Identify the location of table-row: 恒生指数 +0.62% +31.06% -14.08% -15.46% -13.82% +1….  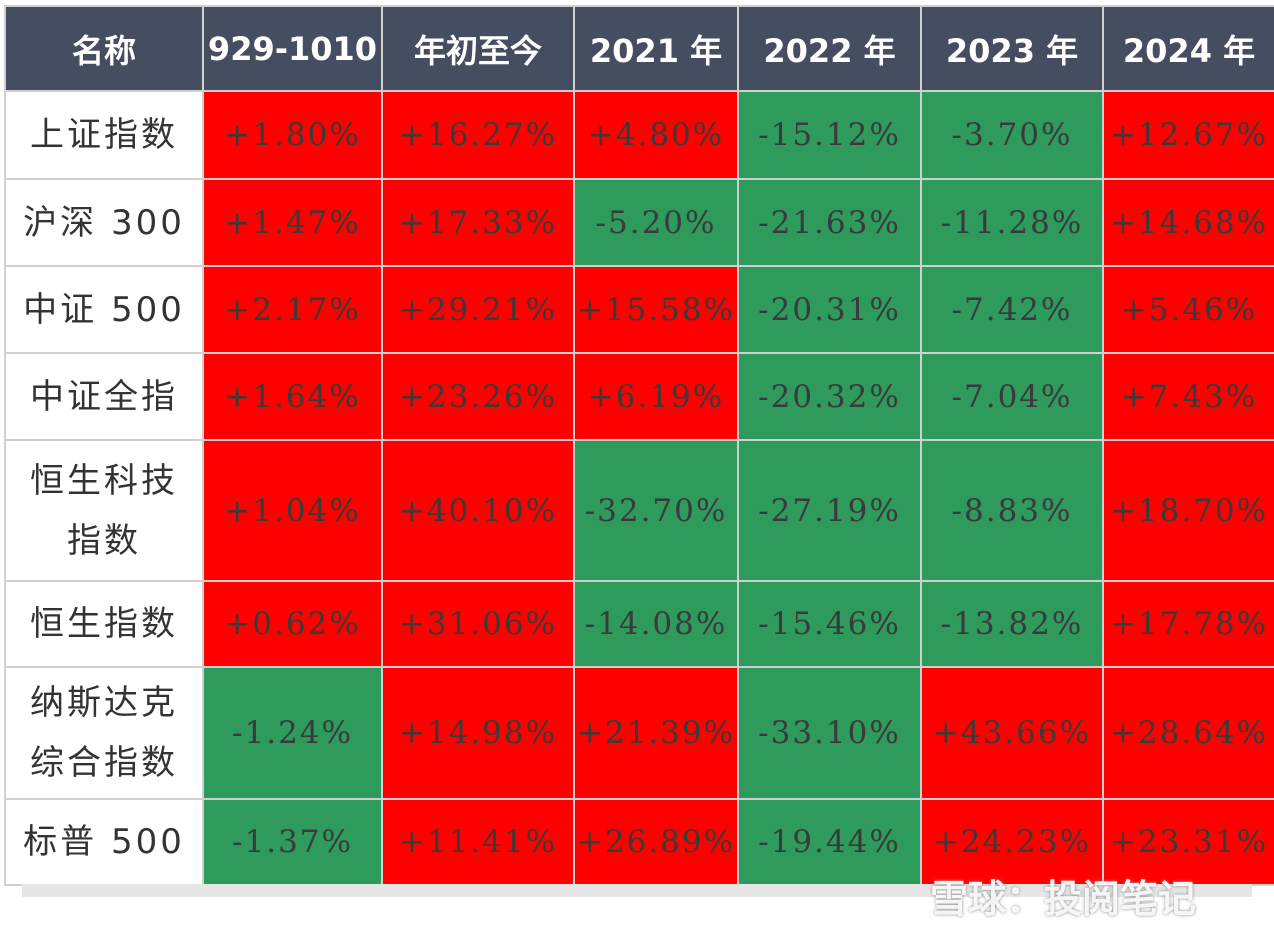
(639, 624).